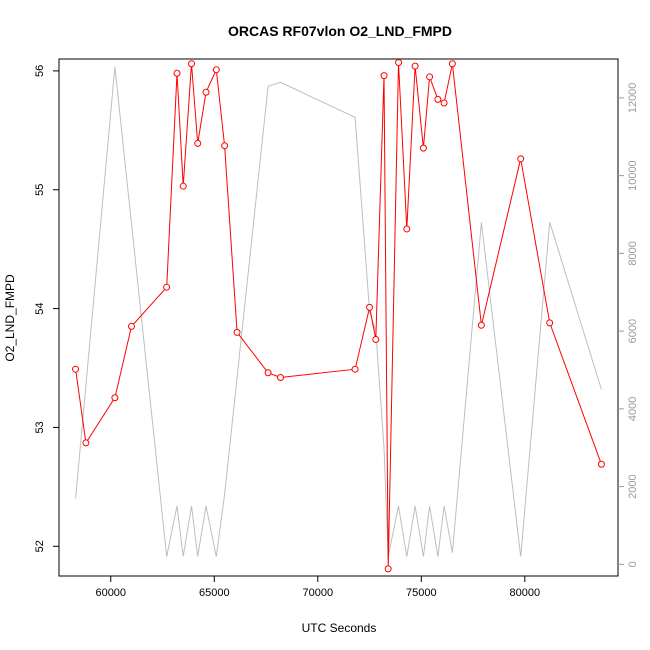 The image size is (650, 650). Describe the element at coordinates (40, 71) in the screenshot. I see `y-tick-label: 56` at that location.